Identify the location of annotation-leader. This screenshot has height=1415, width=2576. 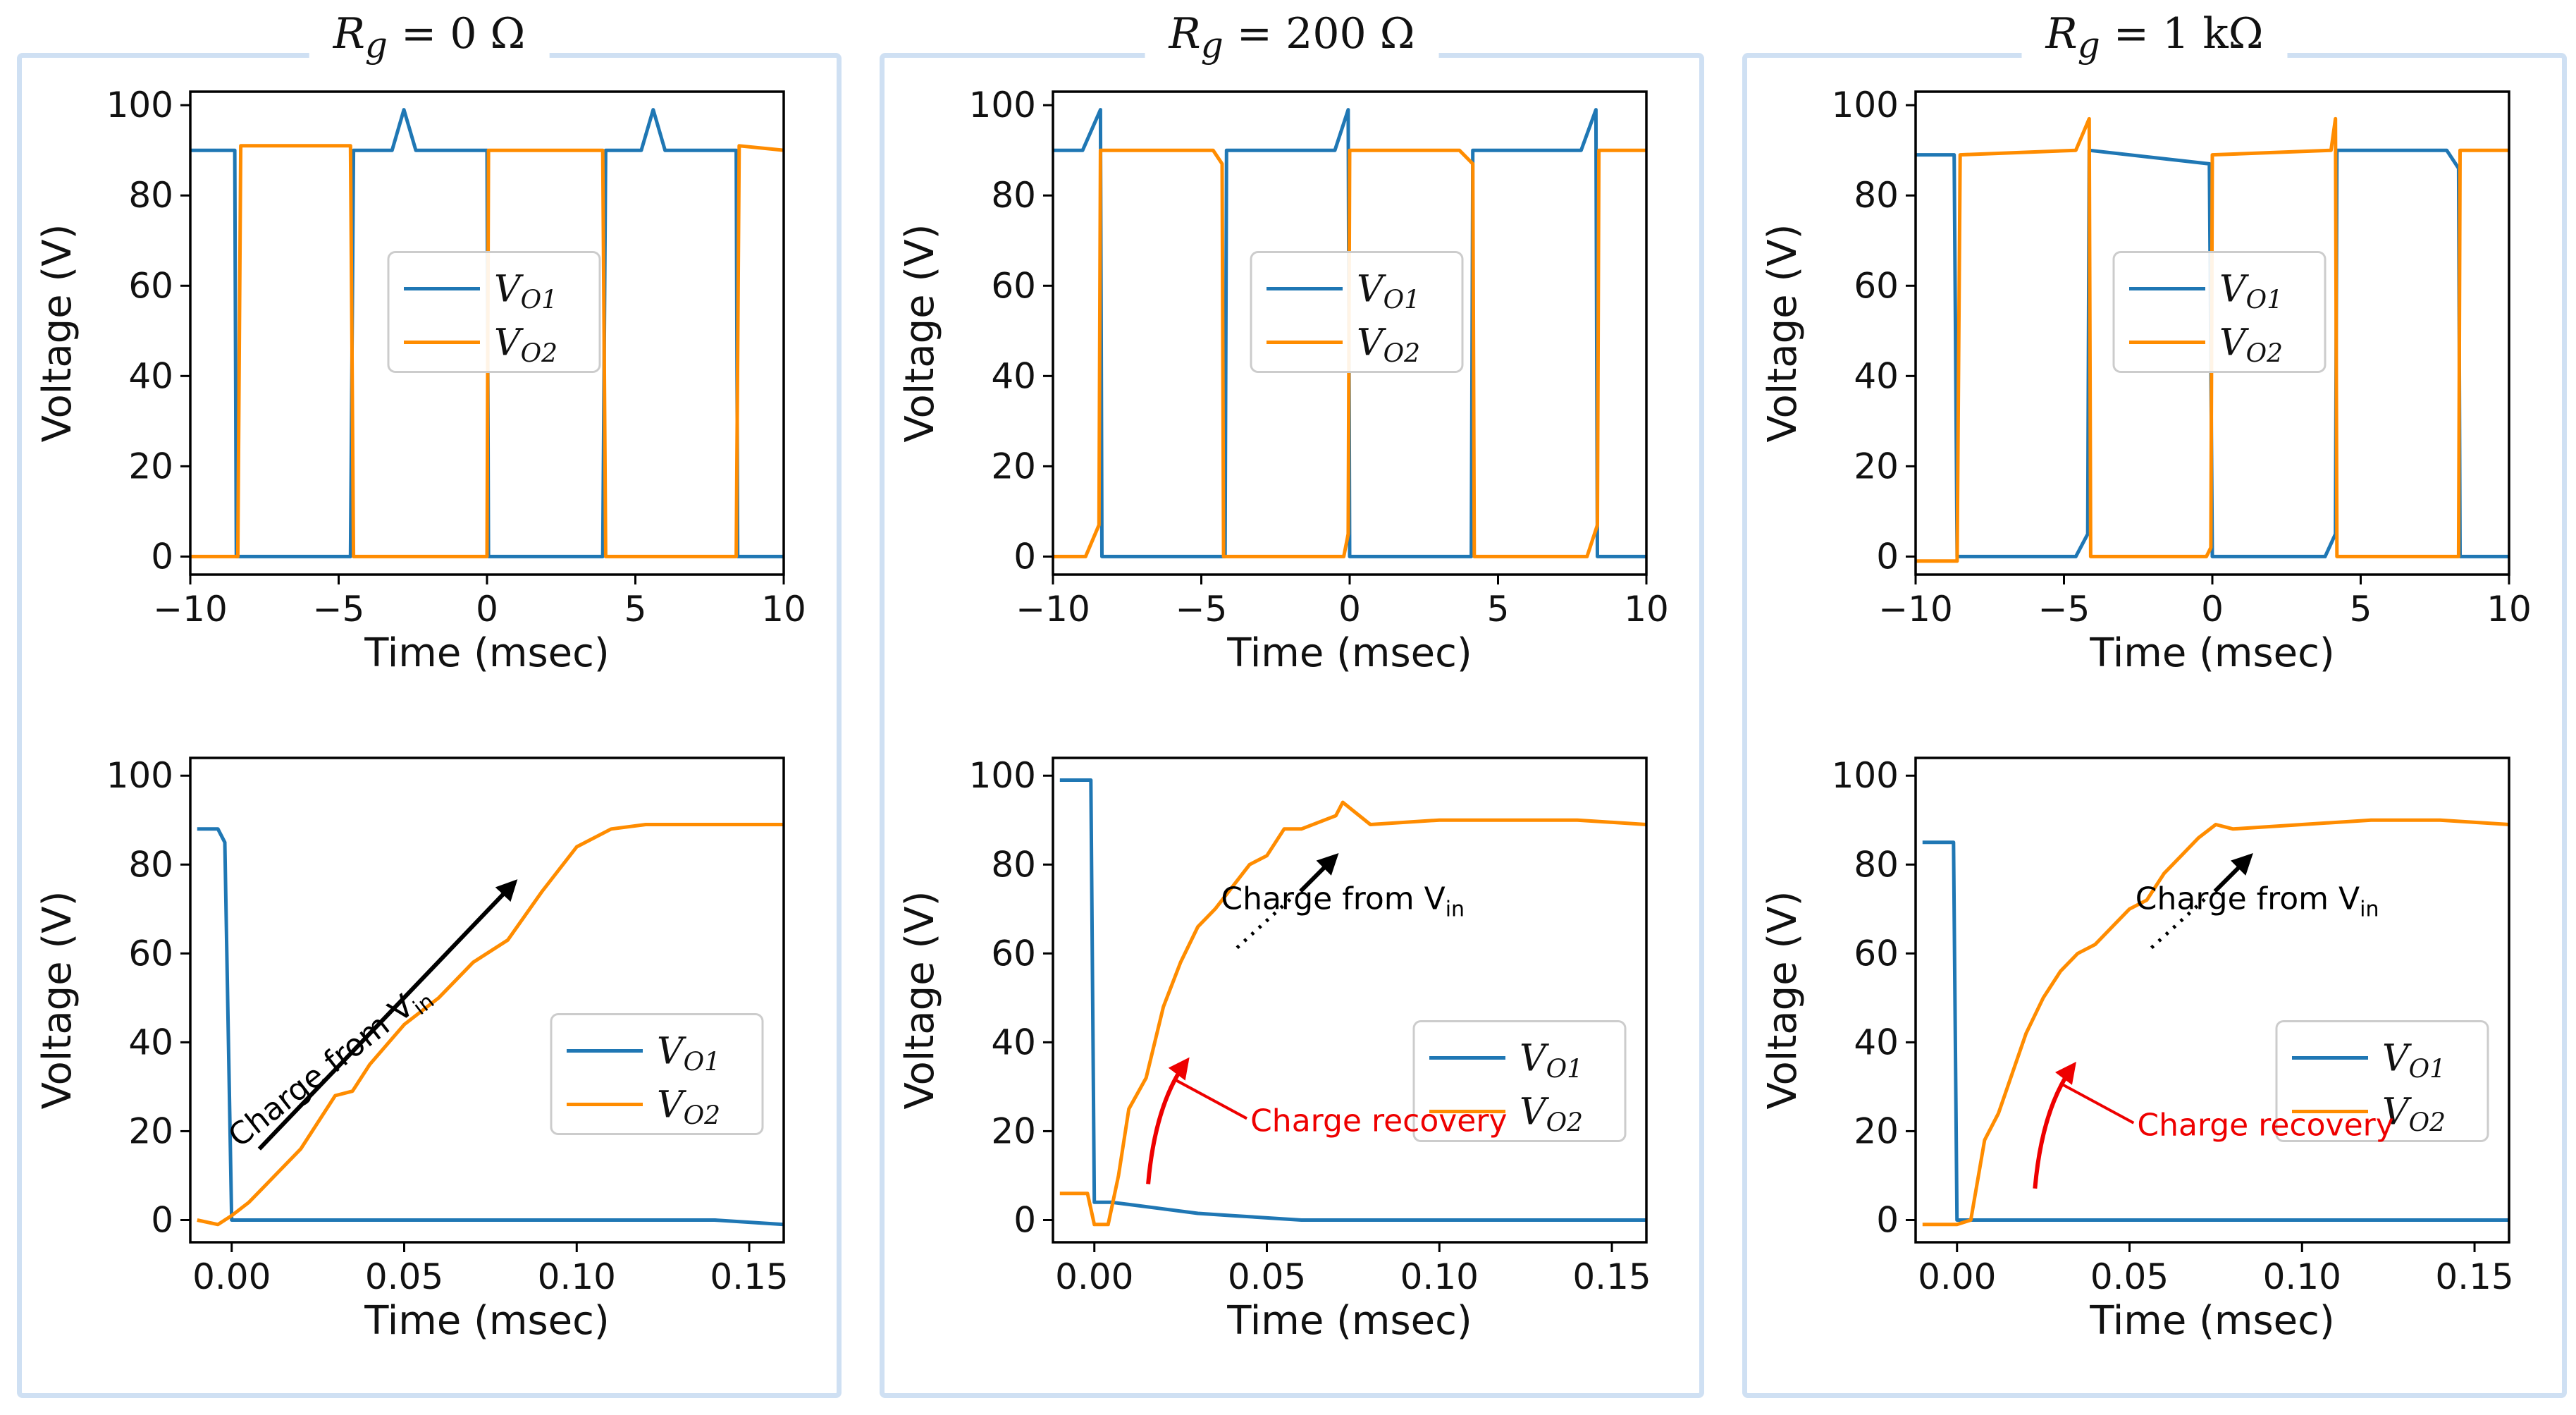
(2098, 1104).